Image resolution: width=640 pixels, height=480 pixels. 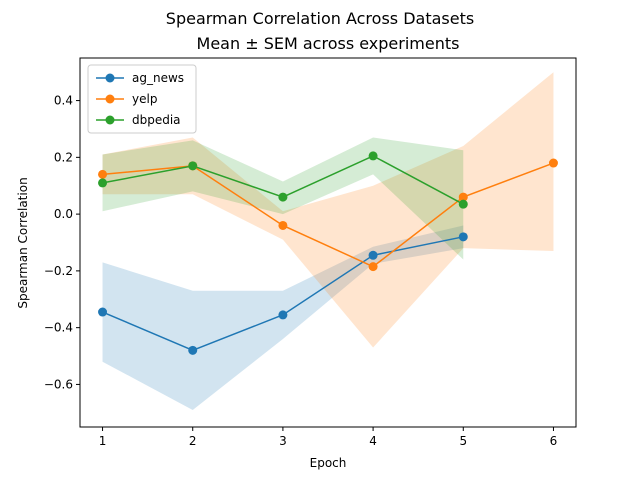 What do you see at coordinates (23, 242) in the screenshot?
I see `y-axis-label: Spearman Correlation` at bounding box center [23, 242].